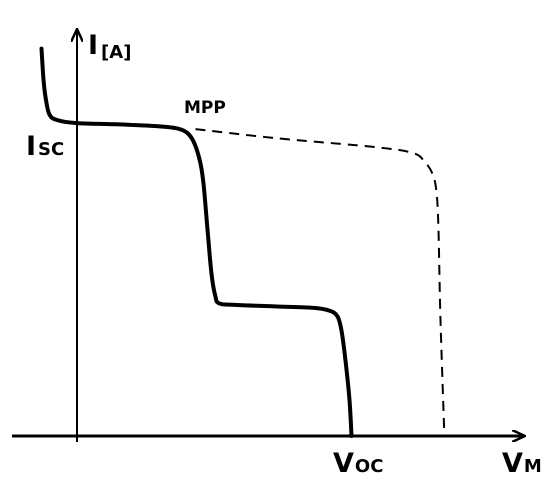 The image size is (546, 483). I want to click on mpp-label: MPP, so click(205, 108).